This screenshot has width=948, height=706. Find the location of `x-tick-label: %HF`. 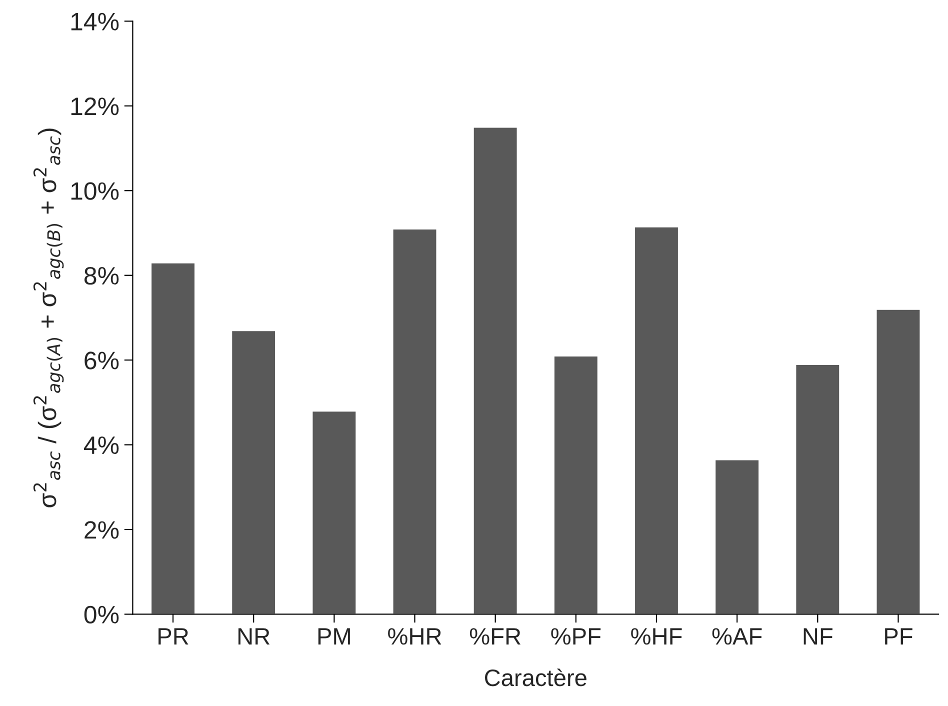

x-tick-label: %HF is located at coordinates (656, 636).